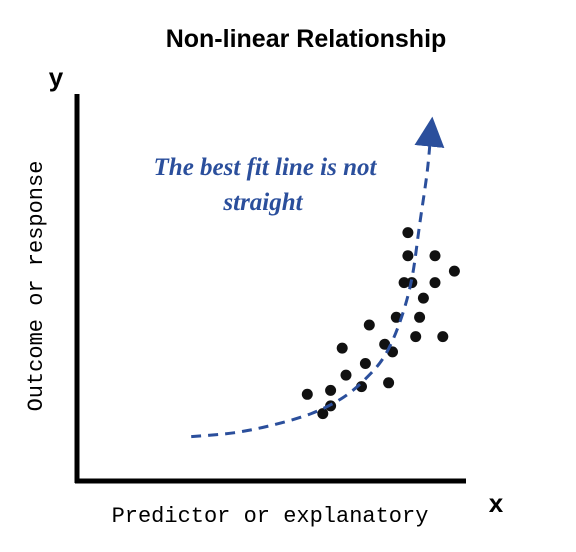 Image resolution: width=576 pixels, height=552 pixels. Describe the element at coordinates (380, 323) in the screenshot. I see `scatter-points` at that location.